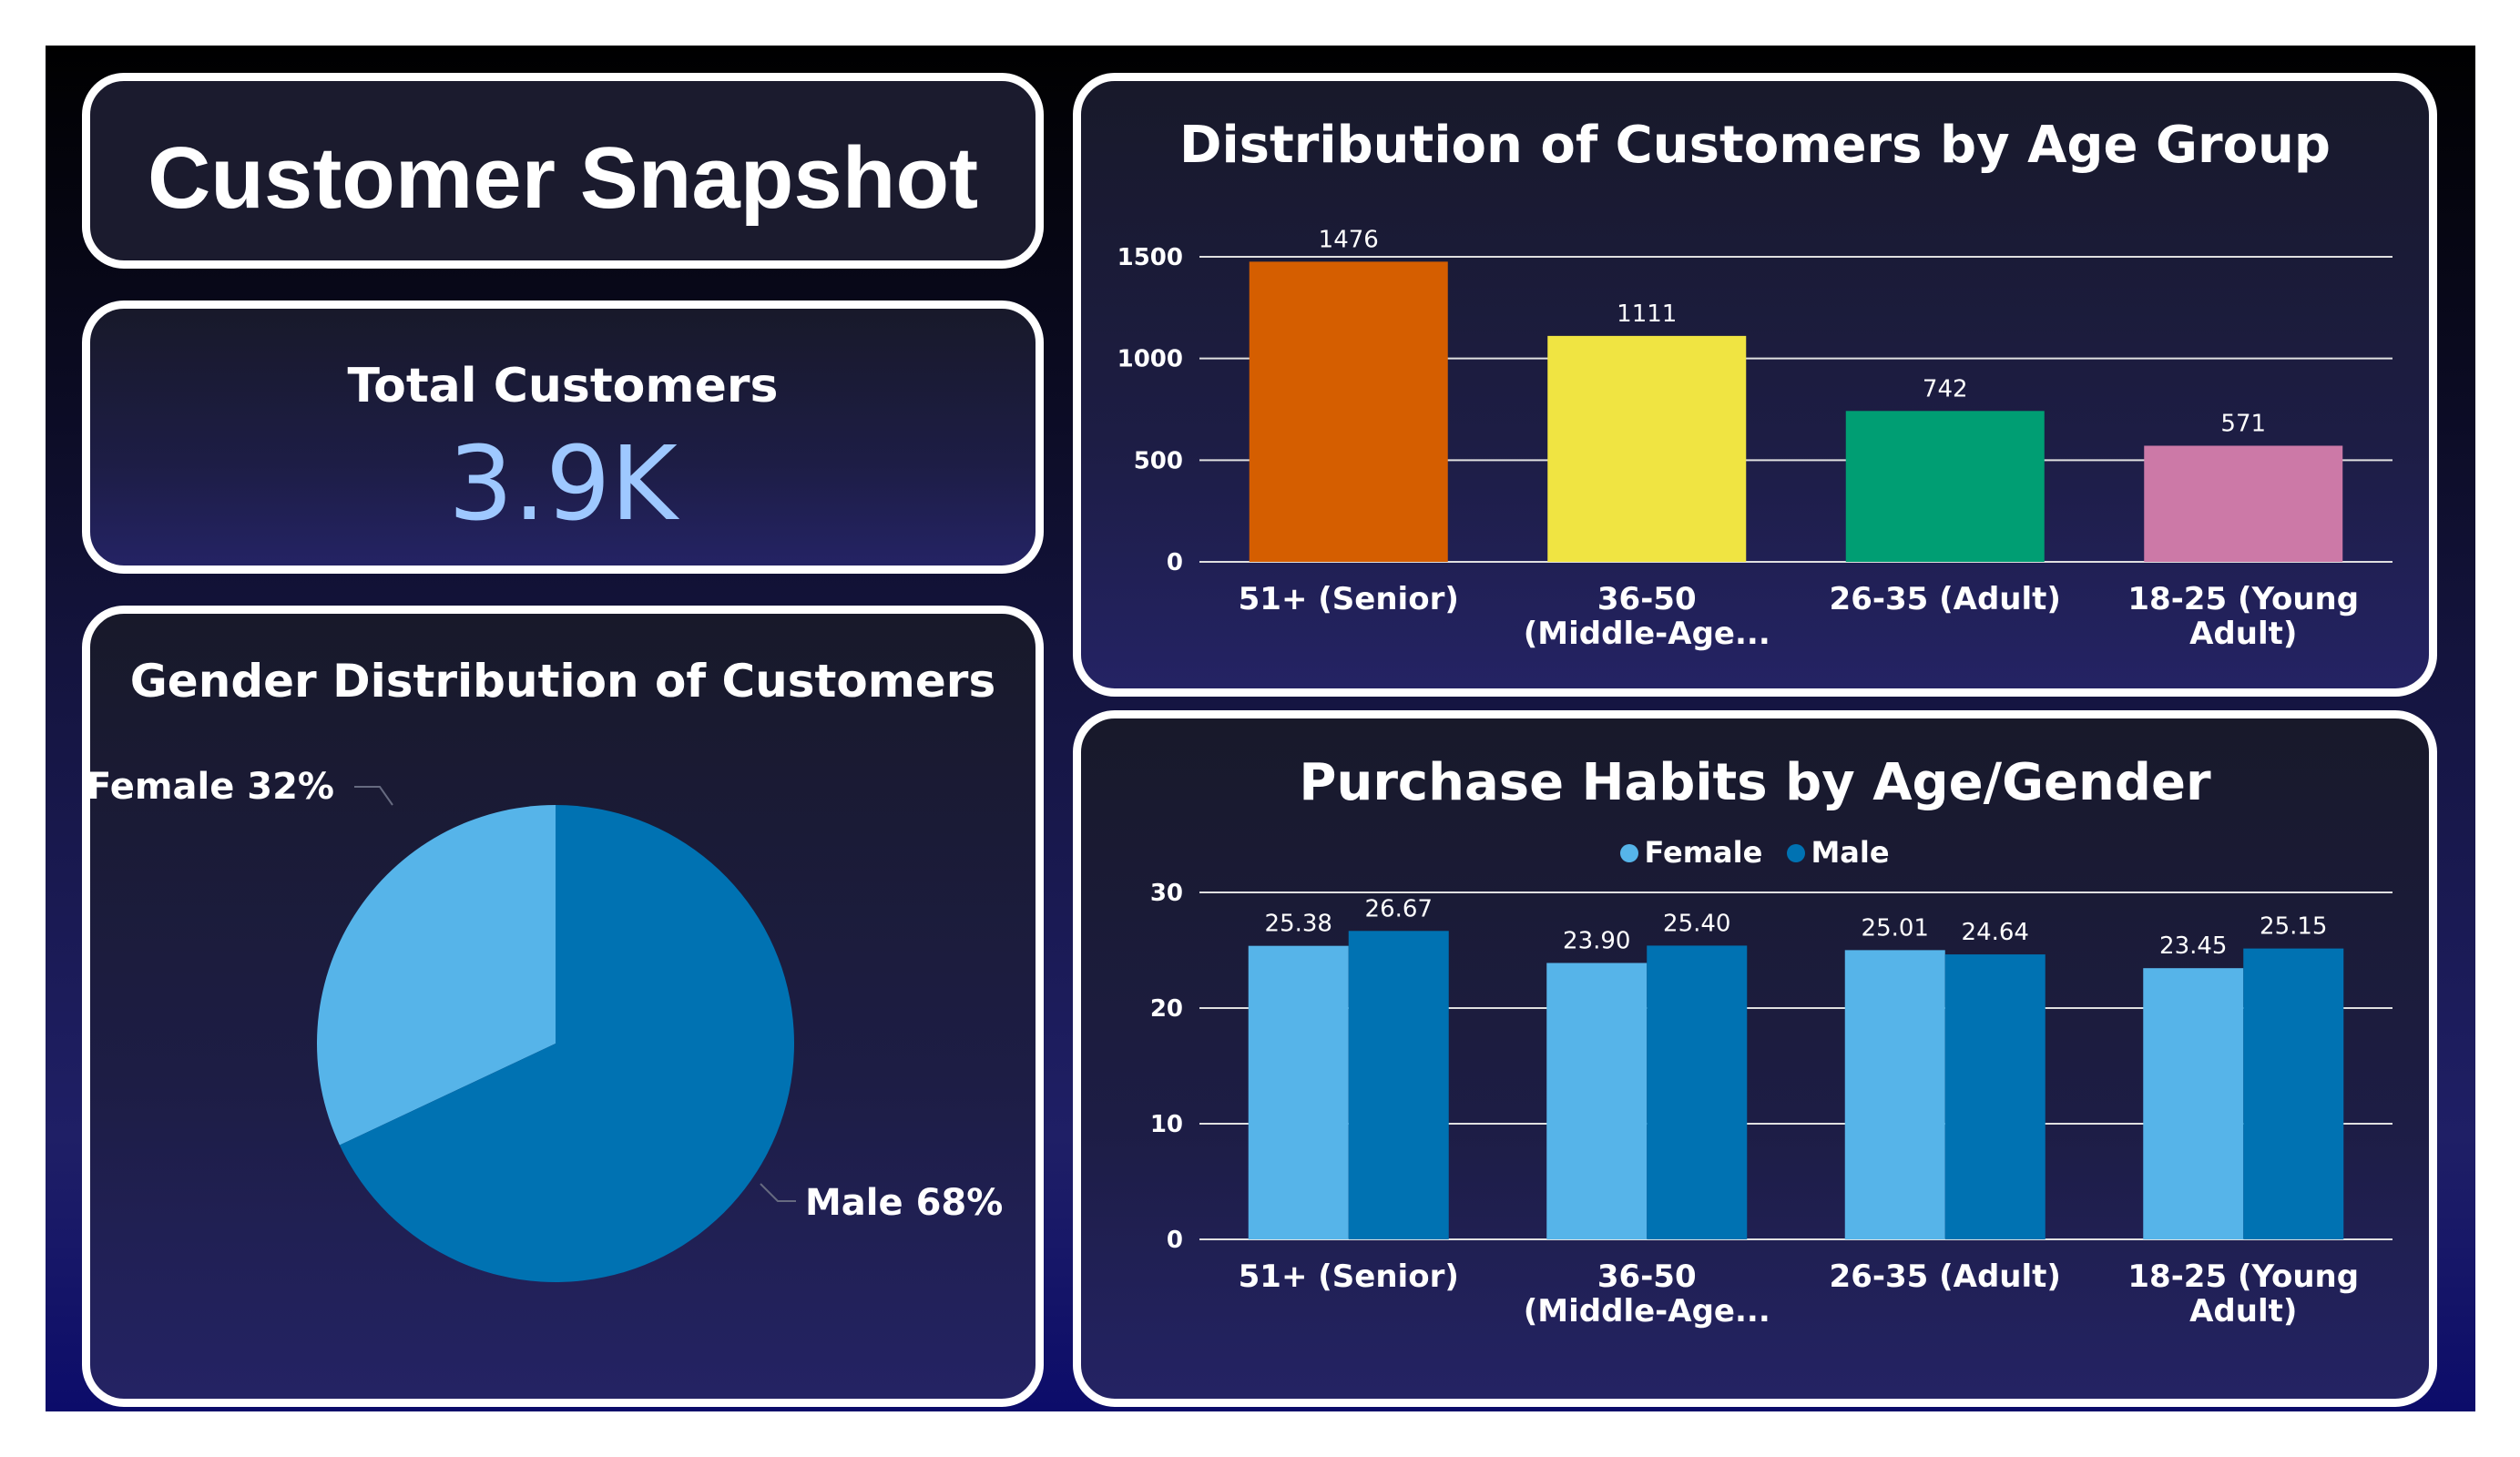  I want to click on age-category-label: 26-35 (Adult), so click(1945, 599).